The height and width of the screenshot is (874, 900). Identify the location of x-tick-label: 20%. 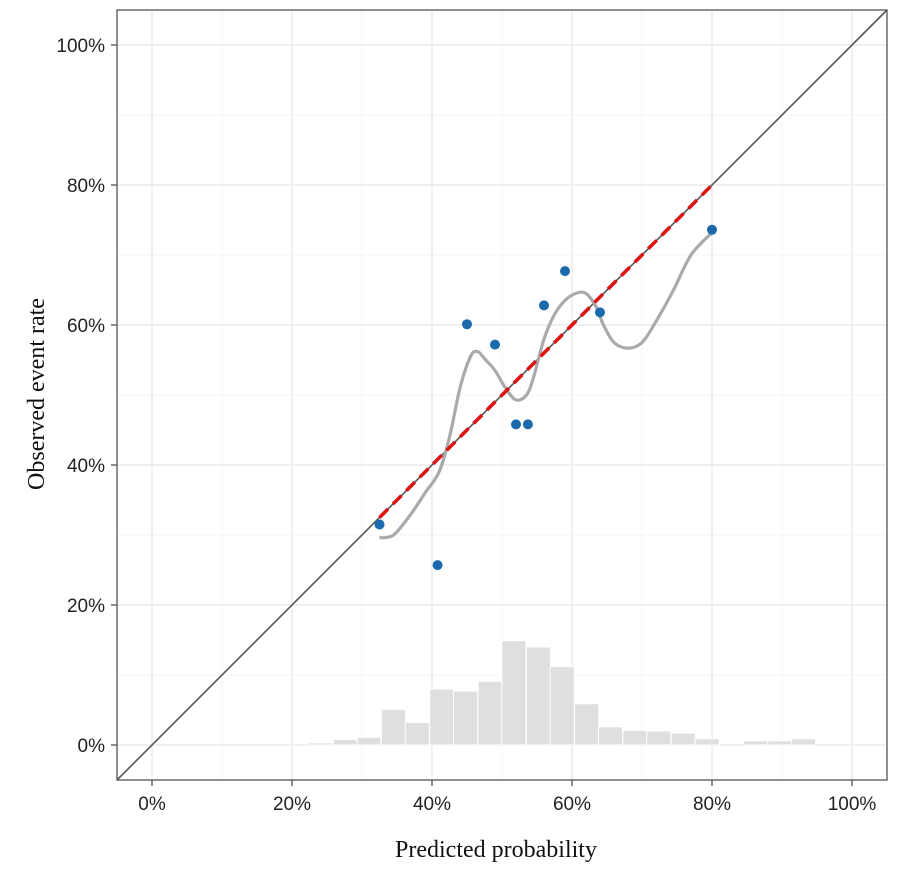
(292, 804).